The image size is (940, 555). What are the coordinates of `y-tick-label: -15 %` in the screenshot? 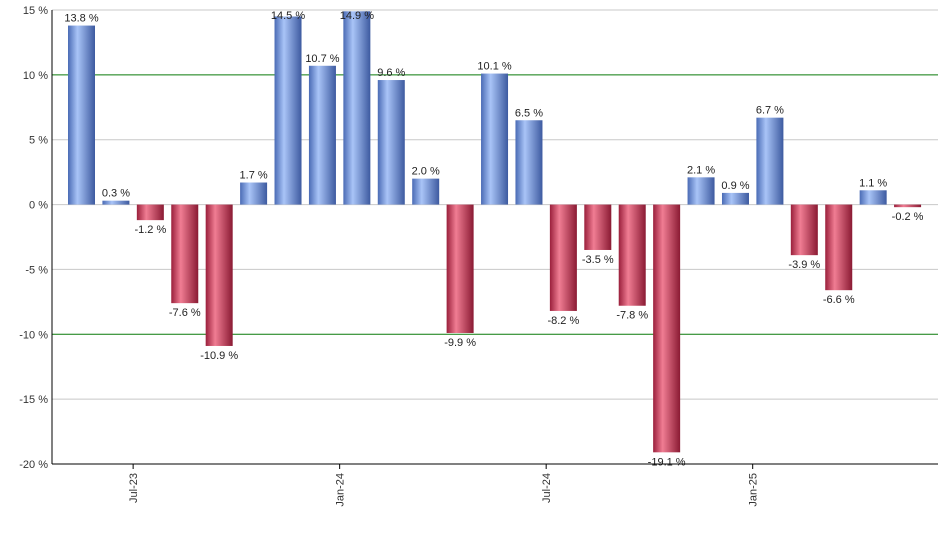 It's located at (33, 400).